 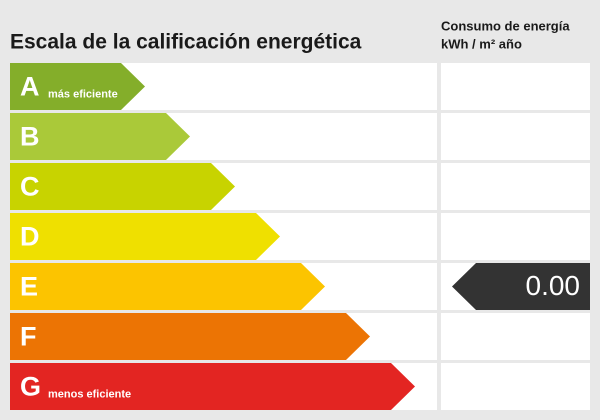 What do you see at coordinates (29, 287) in the screenshot?
I see `rating-letter: E` at bounding box center [29, 287].